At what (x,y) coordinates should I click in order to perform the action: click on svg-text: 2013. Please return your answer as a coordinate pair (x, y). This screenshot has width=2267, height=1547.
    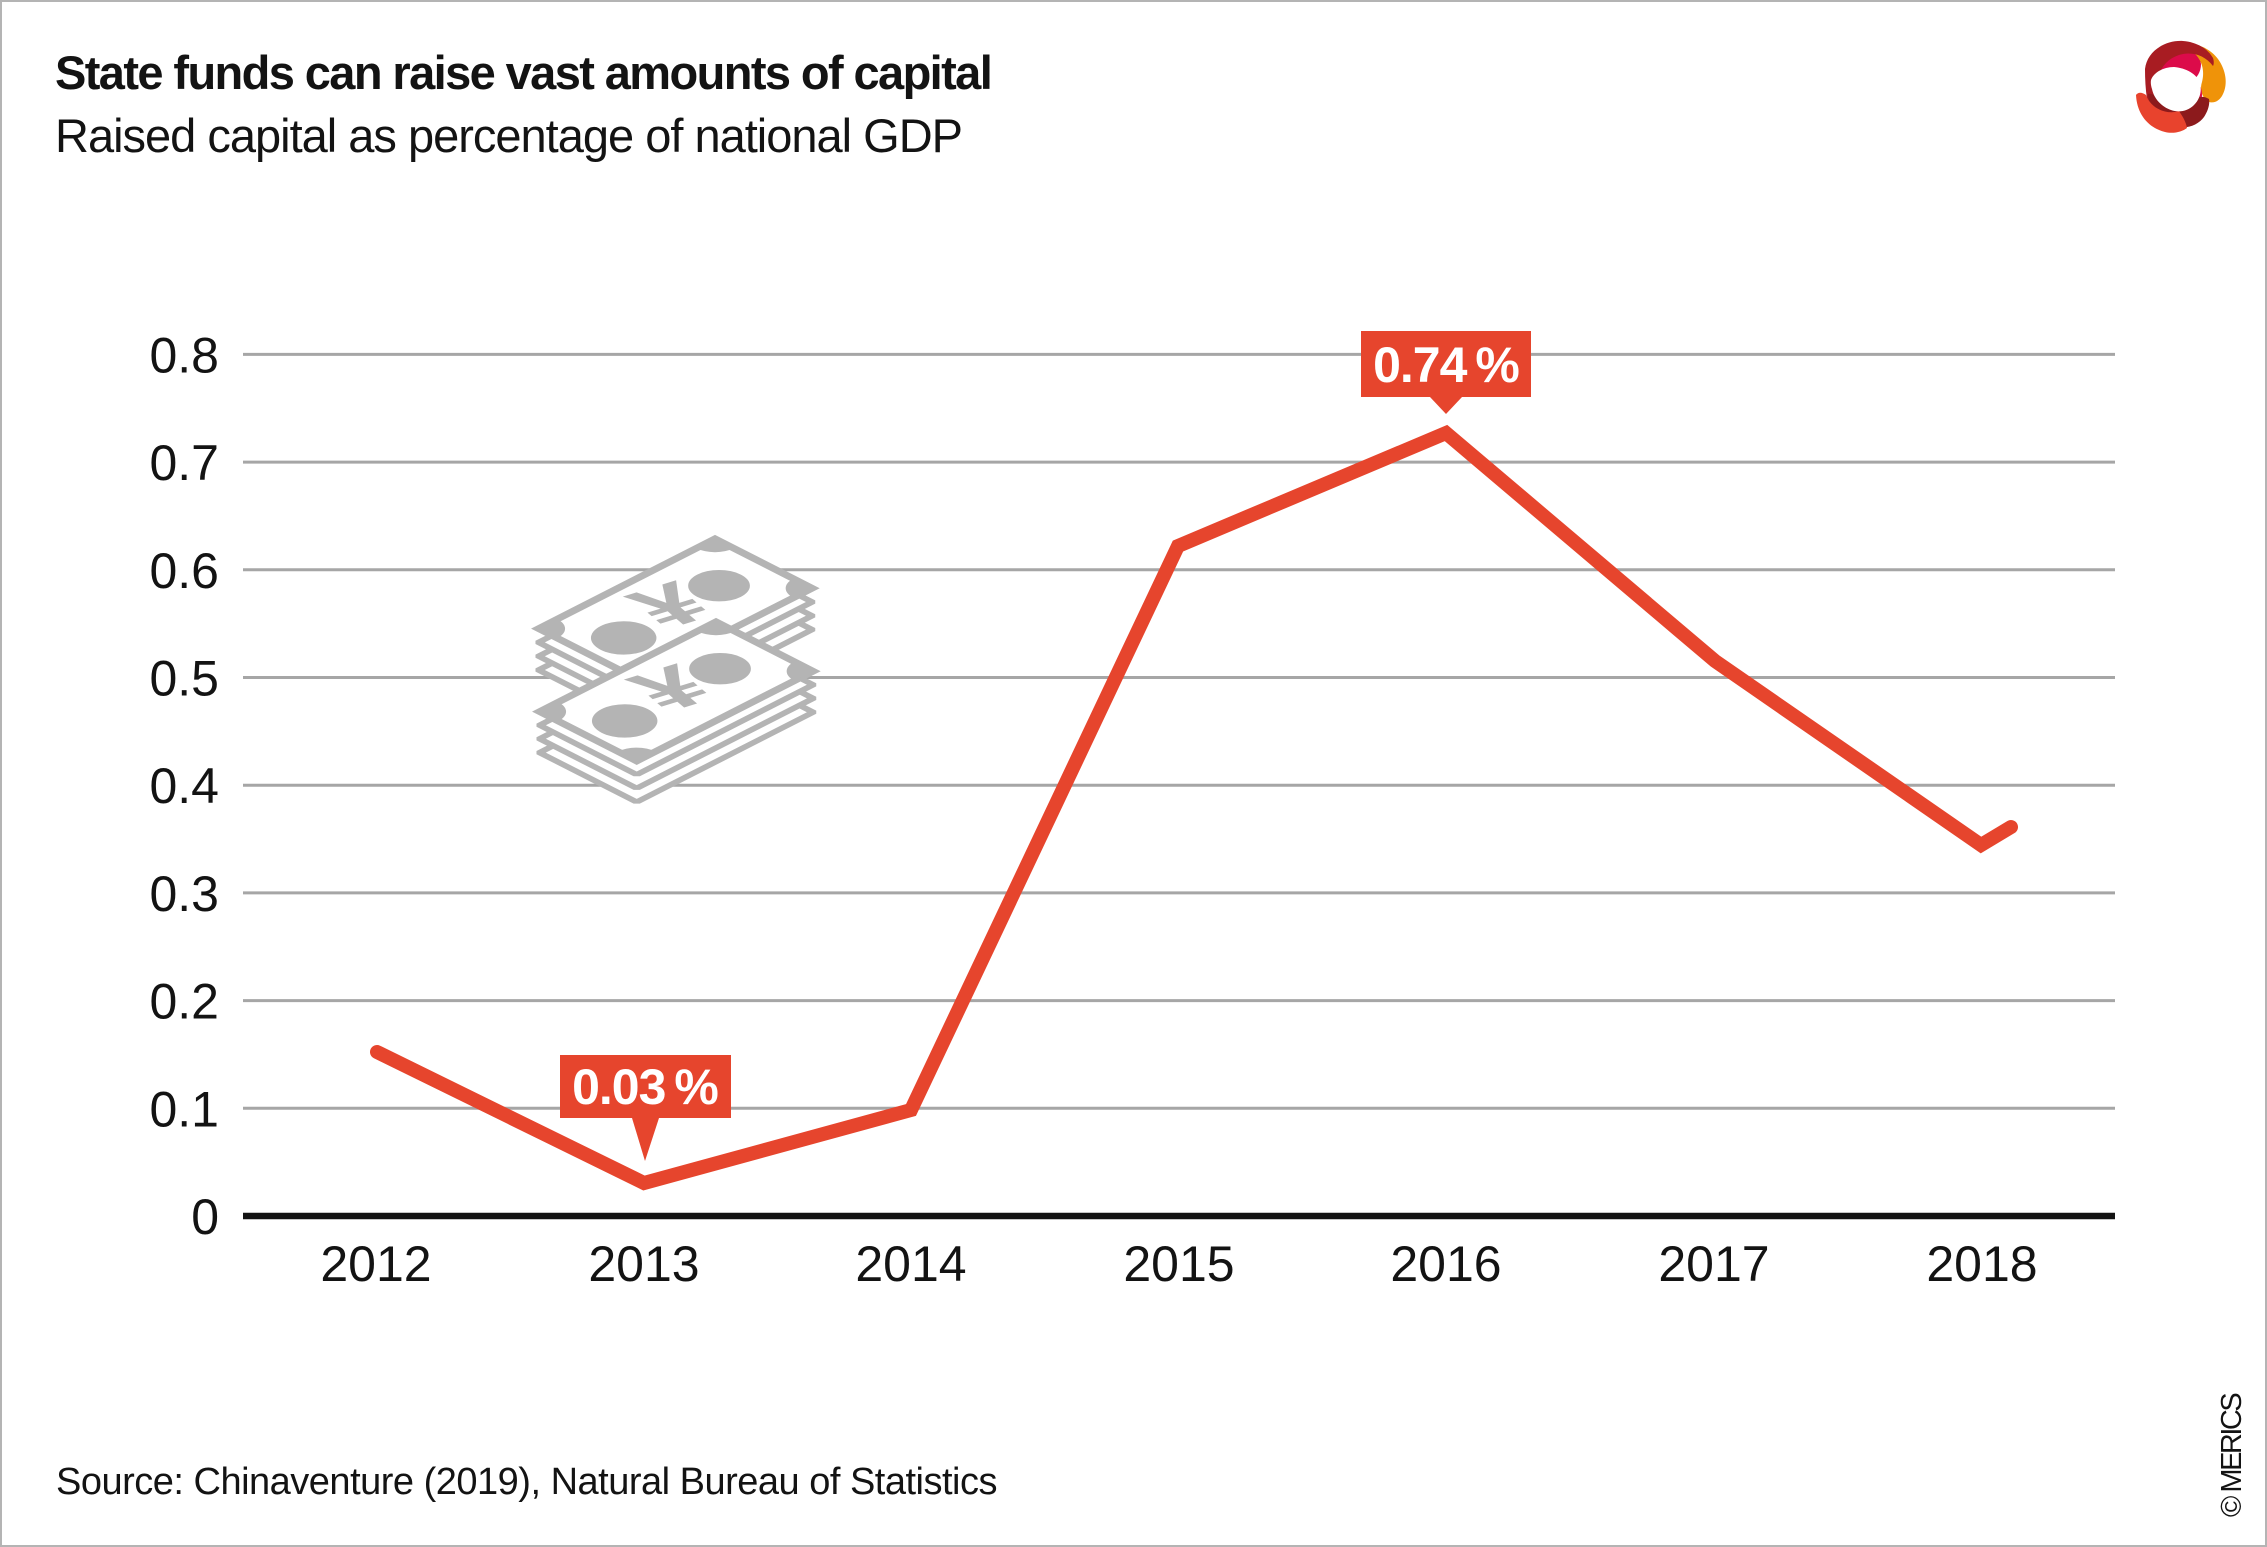
    Looking at the image, I should click on (643, 1264).